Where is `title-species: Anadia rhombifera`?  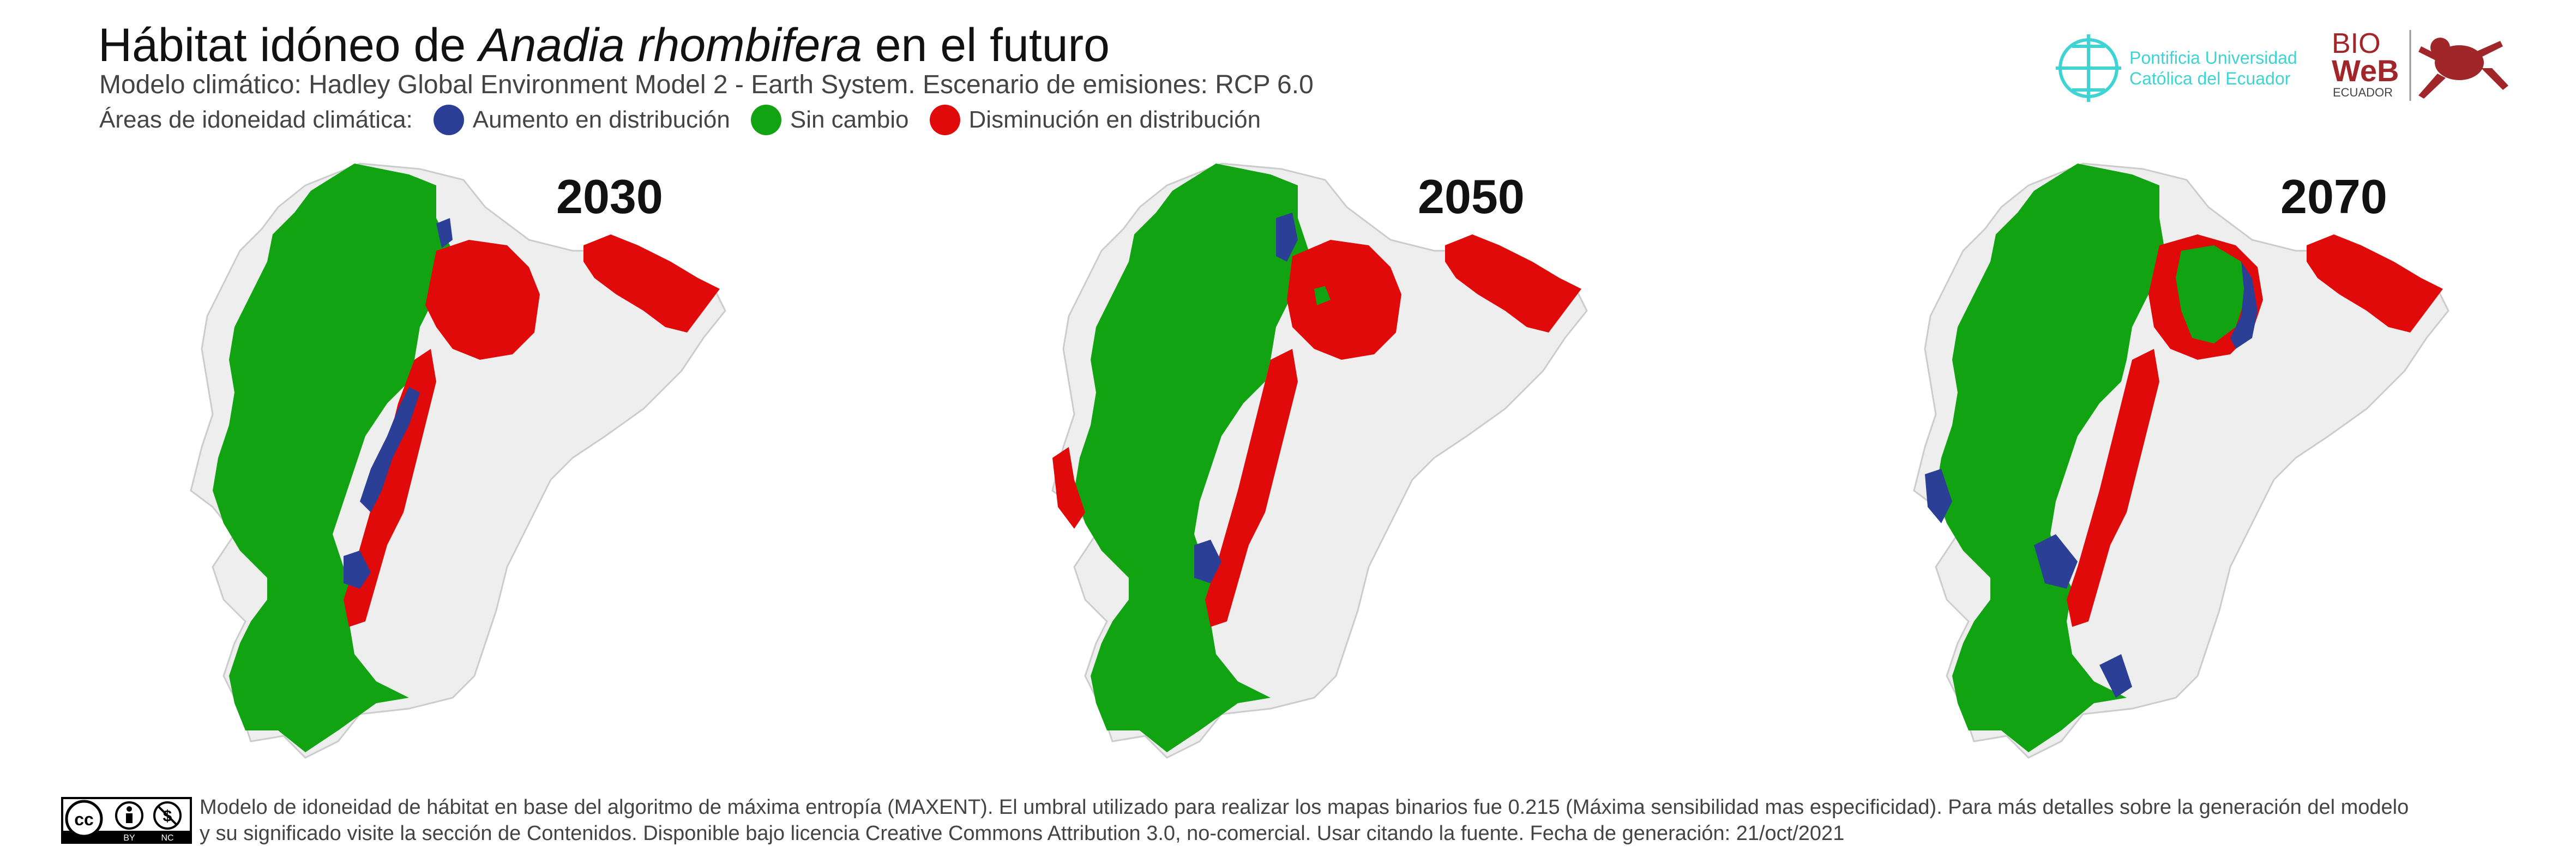 title-species: Anadia rhombifera is located at coordinates (670, 45).